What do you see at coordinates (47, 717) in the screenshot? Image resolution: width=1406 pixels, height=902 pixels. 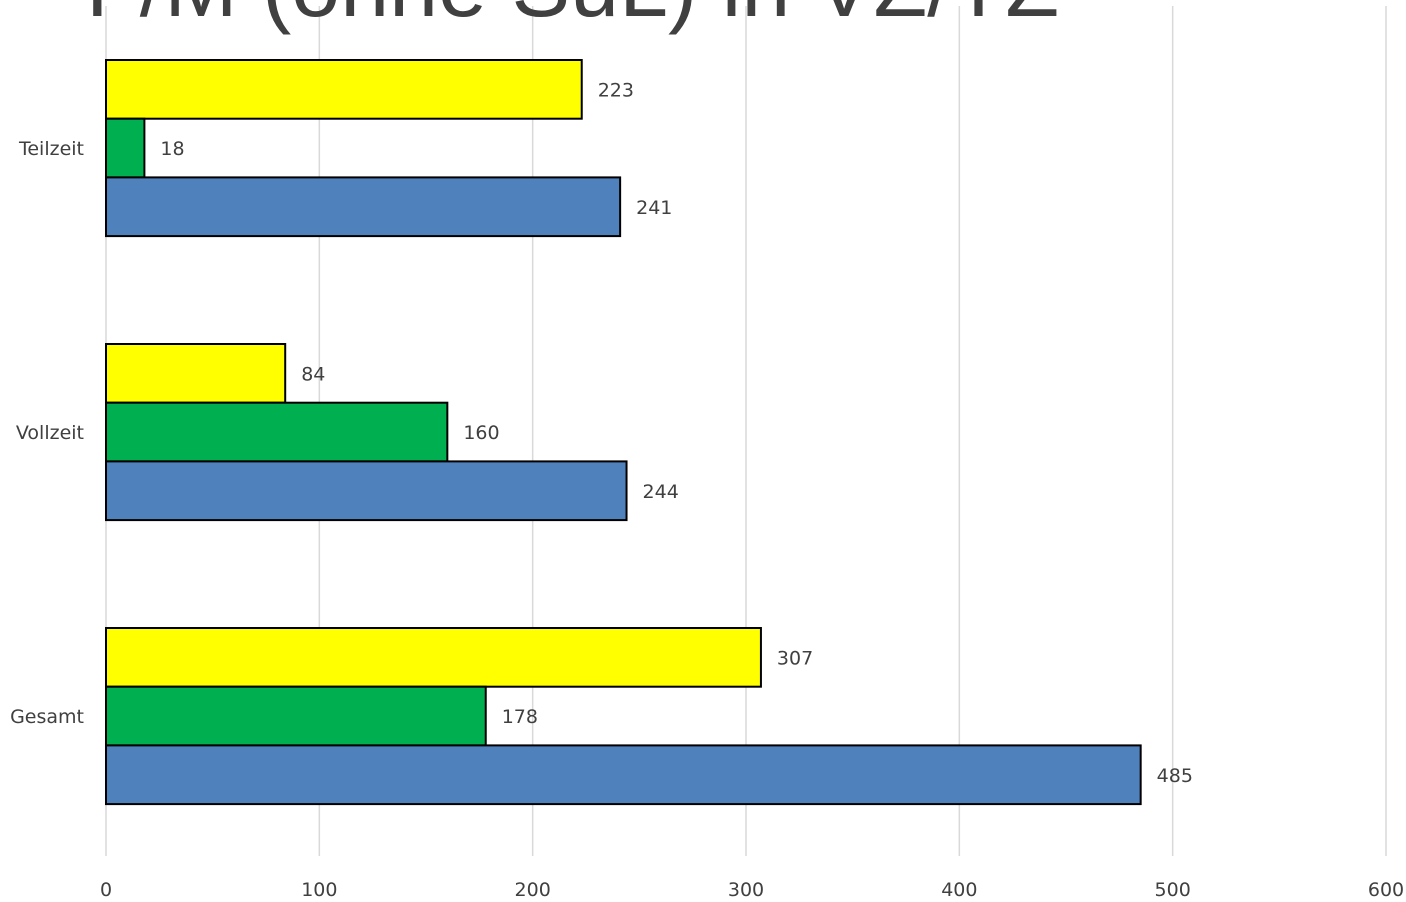 I see `category-label-gesamt: Gesamt` at bounding box center [47, 717].